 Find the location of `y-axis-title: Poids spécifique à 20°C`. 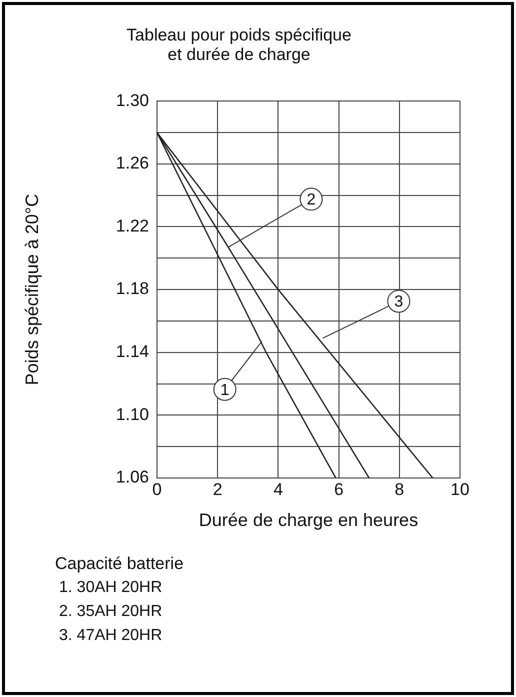

y-axis-title: Poids spécifique à 20°C is located at coordinates (32, 290).